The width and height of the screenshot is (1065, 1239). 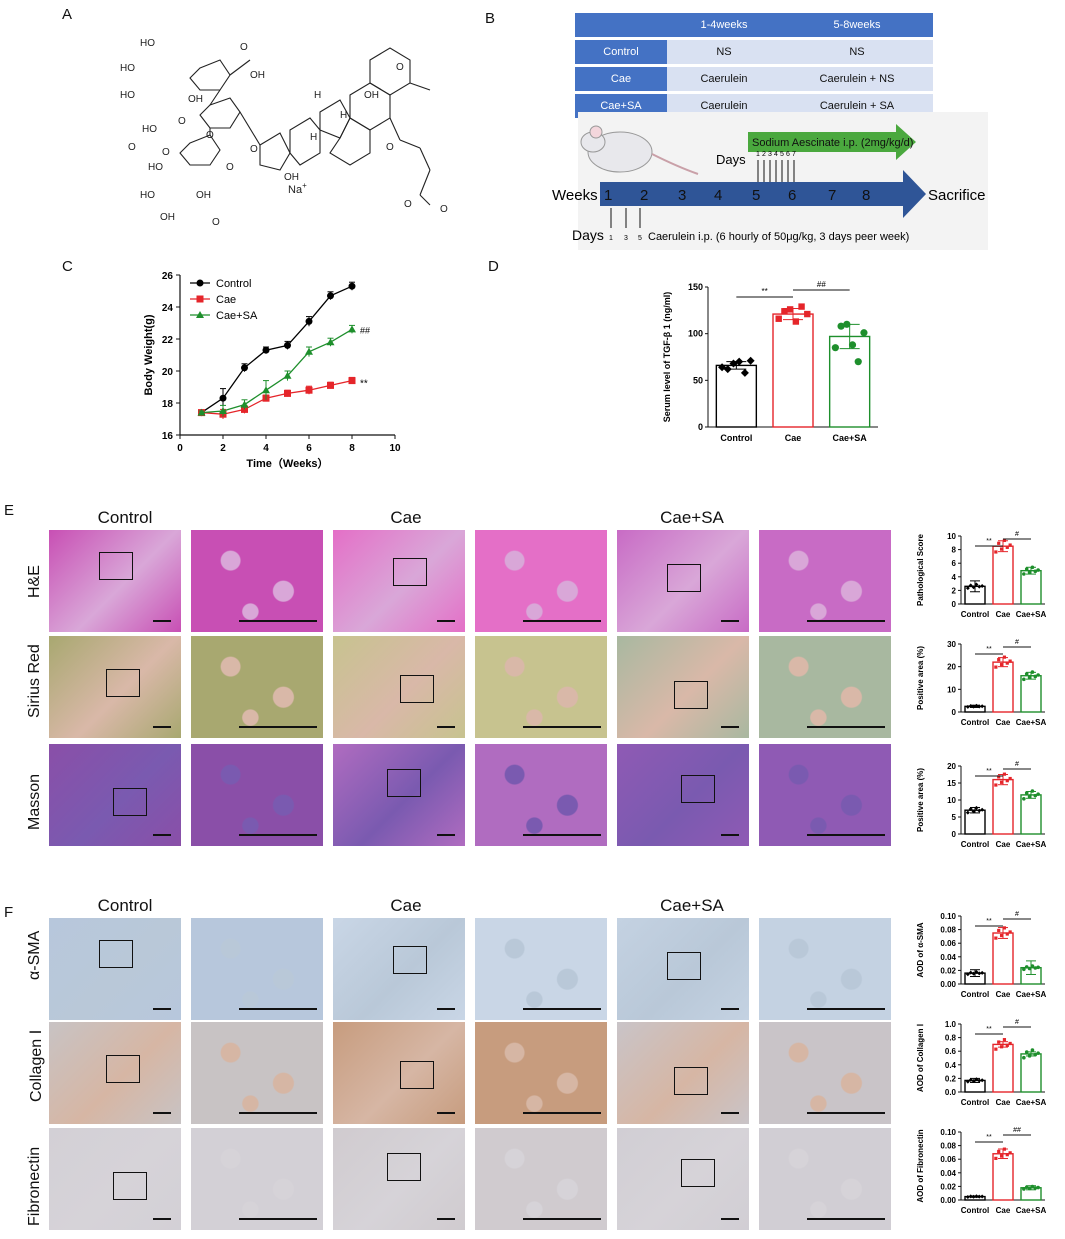 I want to click on category-label: Cae, so click(x=1003, y=844).